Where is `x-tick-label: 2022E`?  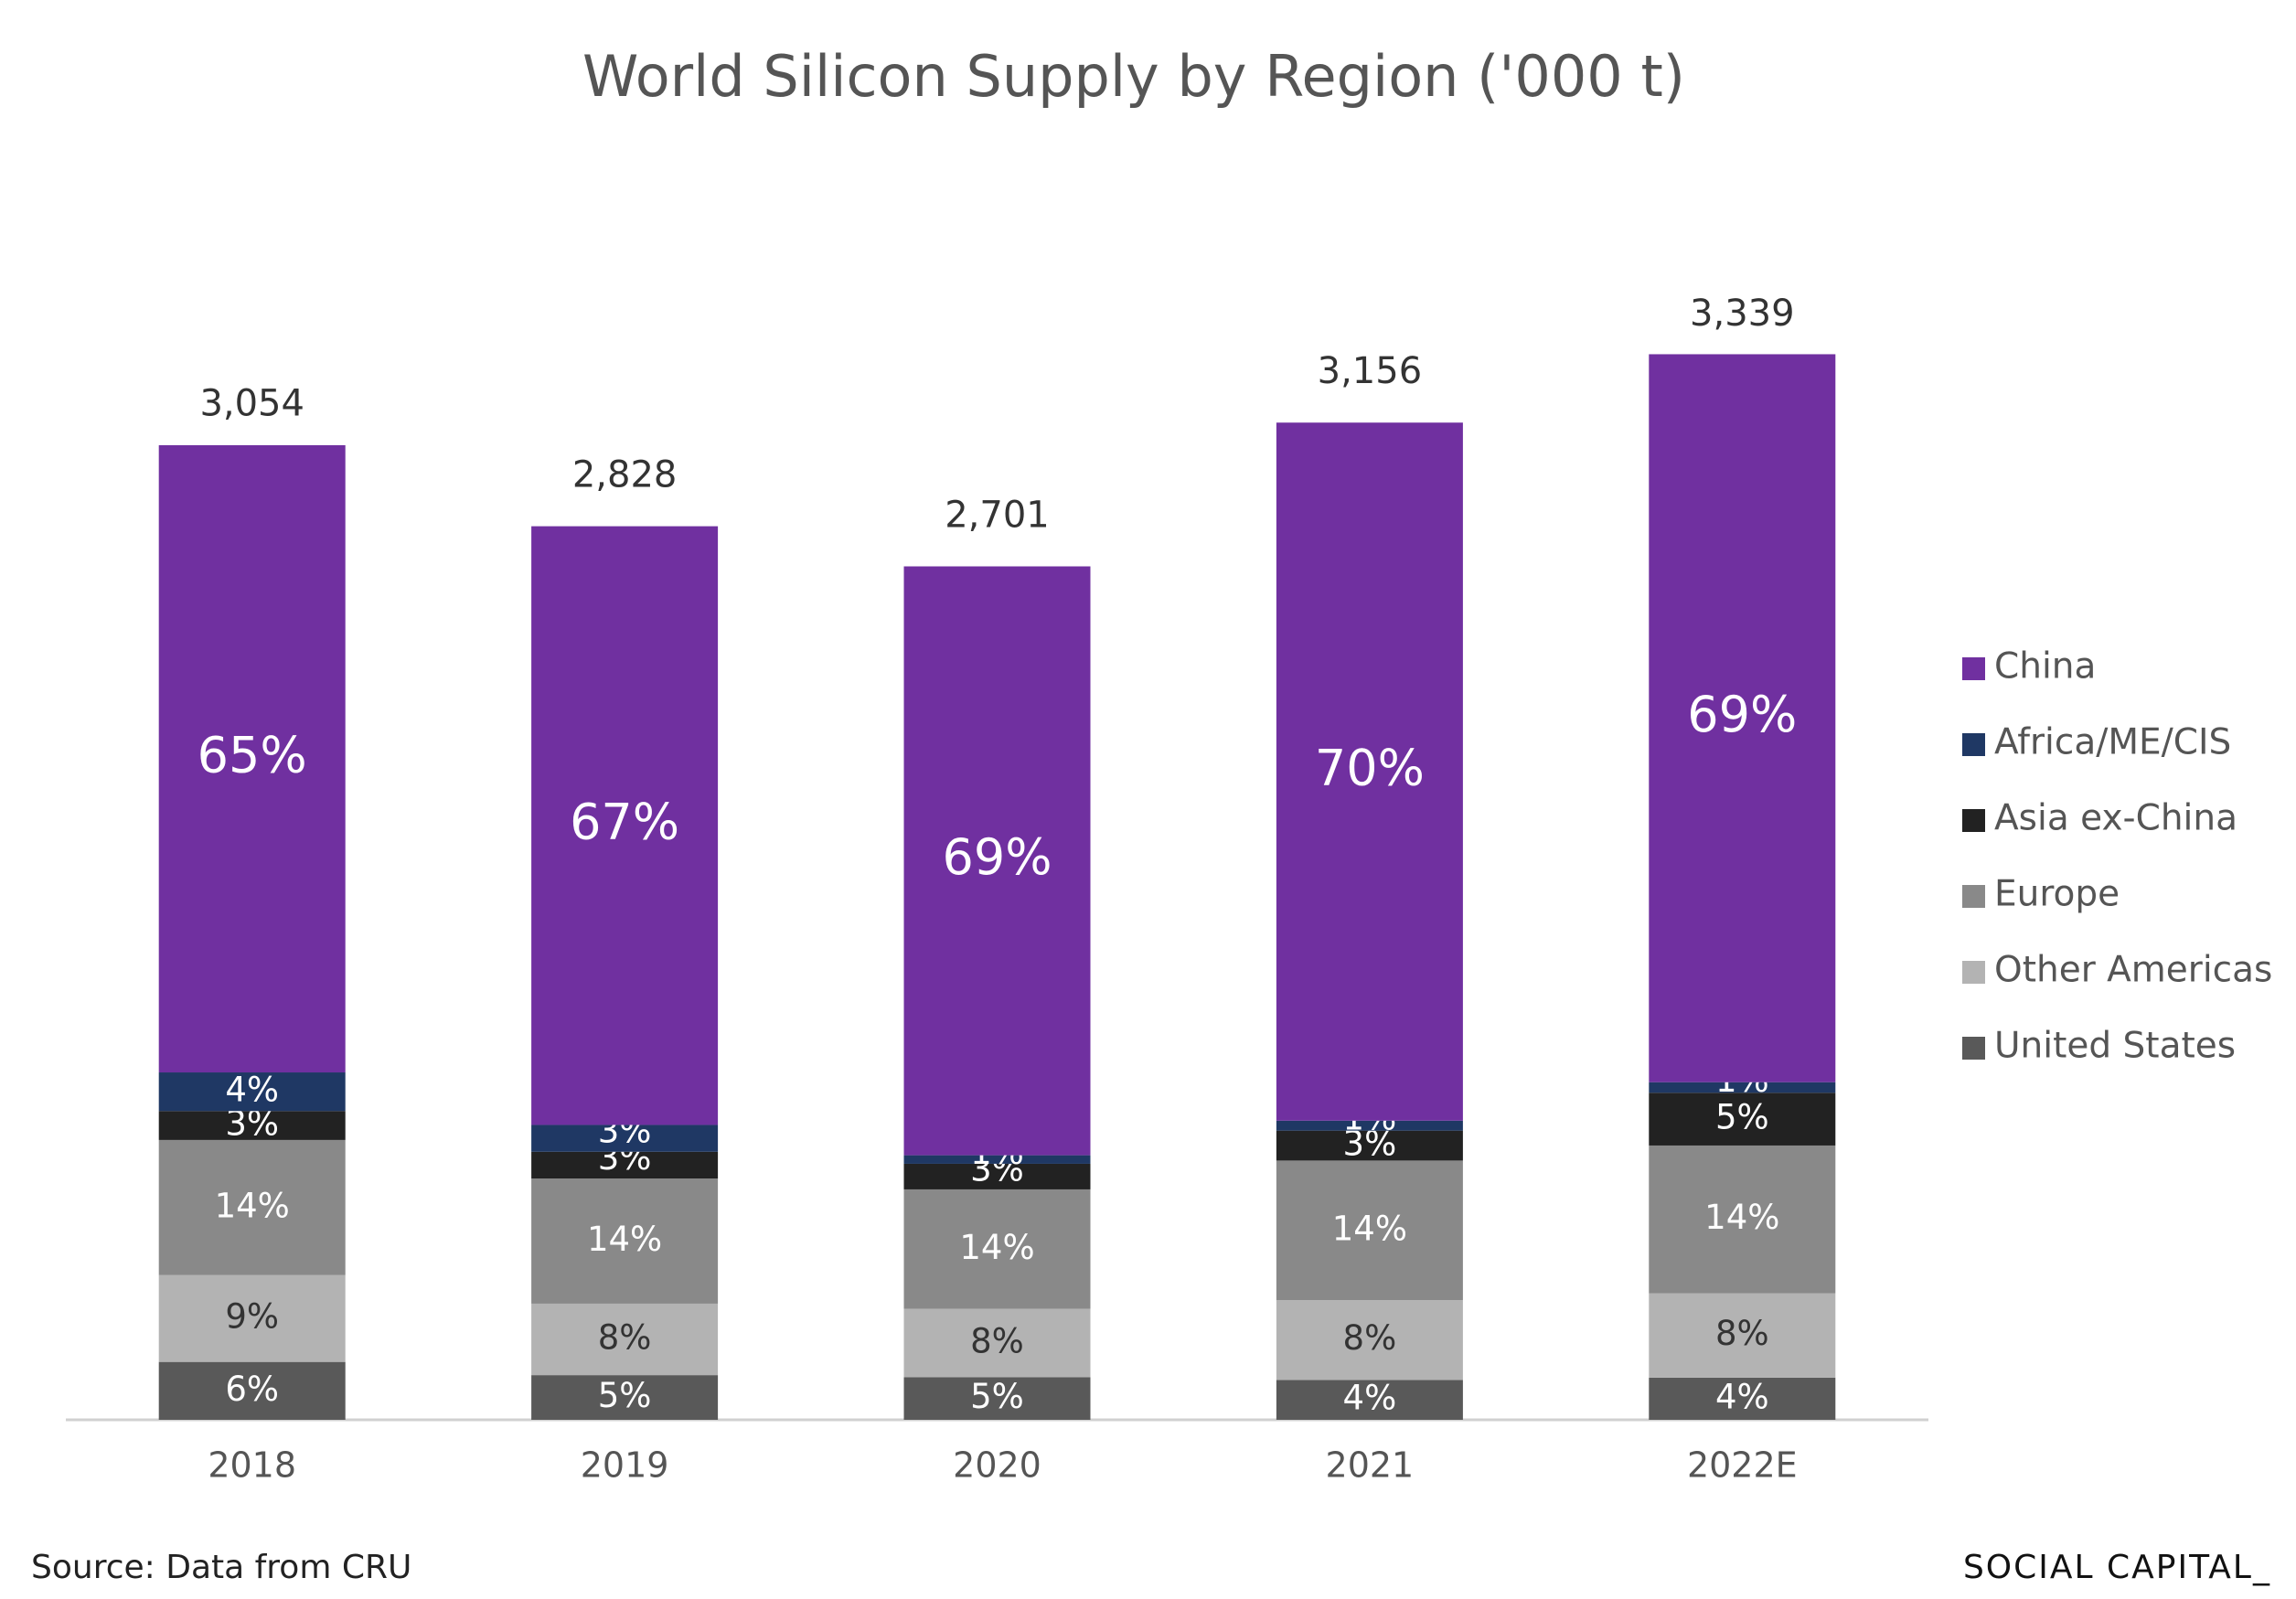 x-tick-label: 2022E is located at coordinates (1742, 1465).